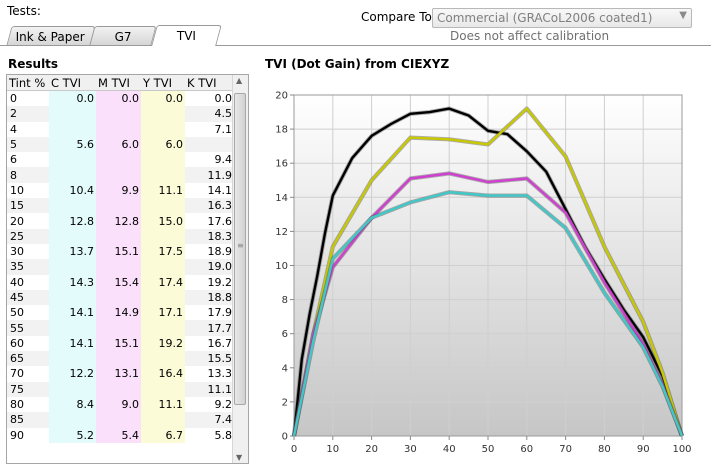 This screenshot has height=476, width=711. Describe the element at coordinates (209, 282) in the screenshot. I see `table-cell: 19.2` at that location.